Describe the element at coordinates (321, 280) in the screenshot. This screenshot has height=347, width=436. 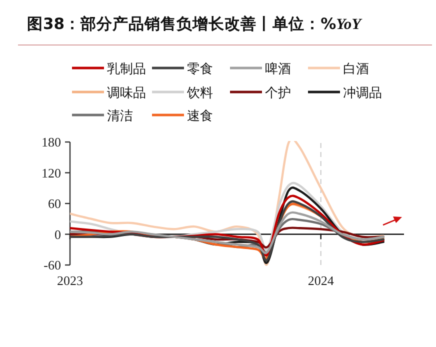
I see `x-tick-label: 2024` at that location.